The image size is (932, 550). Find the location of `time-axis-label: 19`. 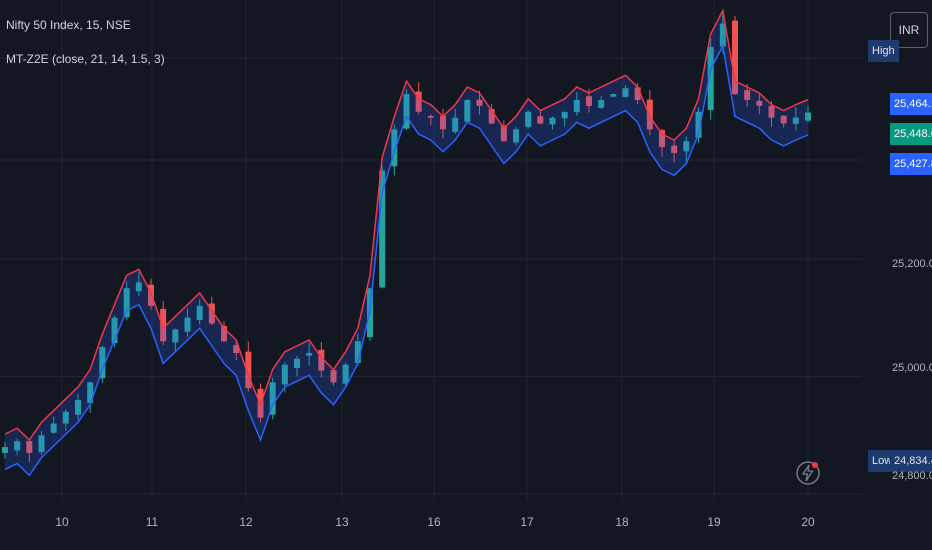

time-axis-label: 19 is located at coordinates (714, 522).